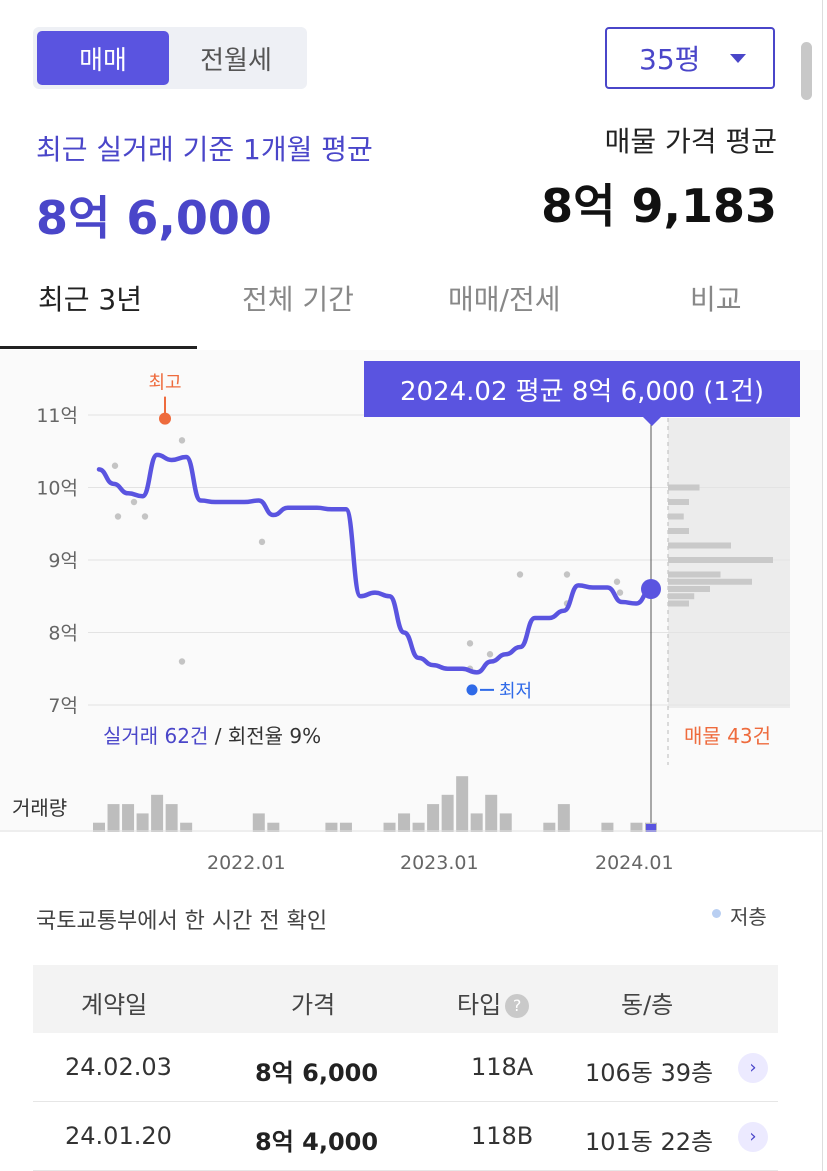 The image size is (827, 1171). Describe the element at coordinates (375, 563) in the screenshot. I see `price-line` at that location.